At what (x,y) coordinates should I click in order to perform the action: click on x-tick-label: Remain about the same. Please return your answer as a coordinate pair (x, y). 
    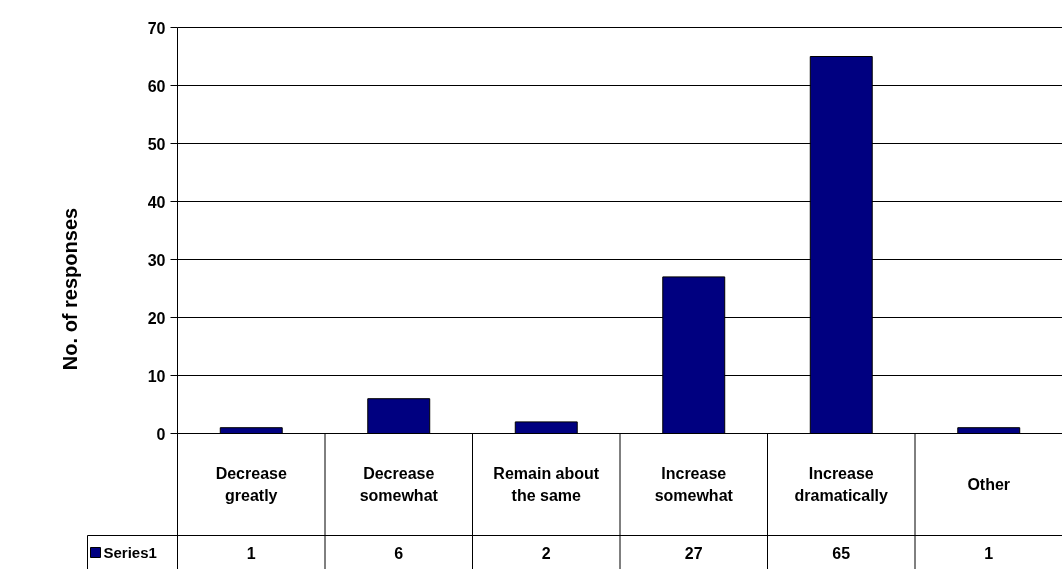
    Looking at the image, I should click on (546, 484).